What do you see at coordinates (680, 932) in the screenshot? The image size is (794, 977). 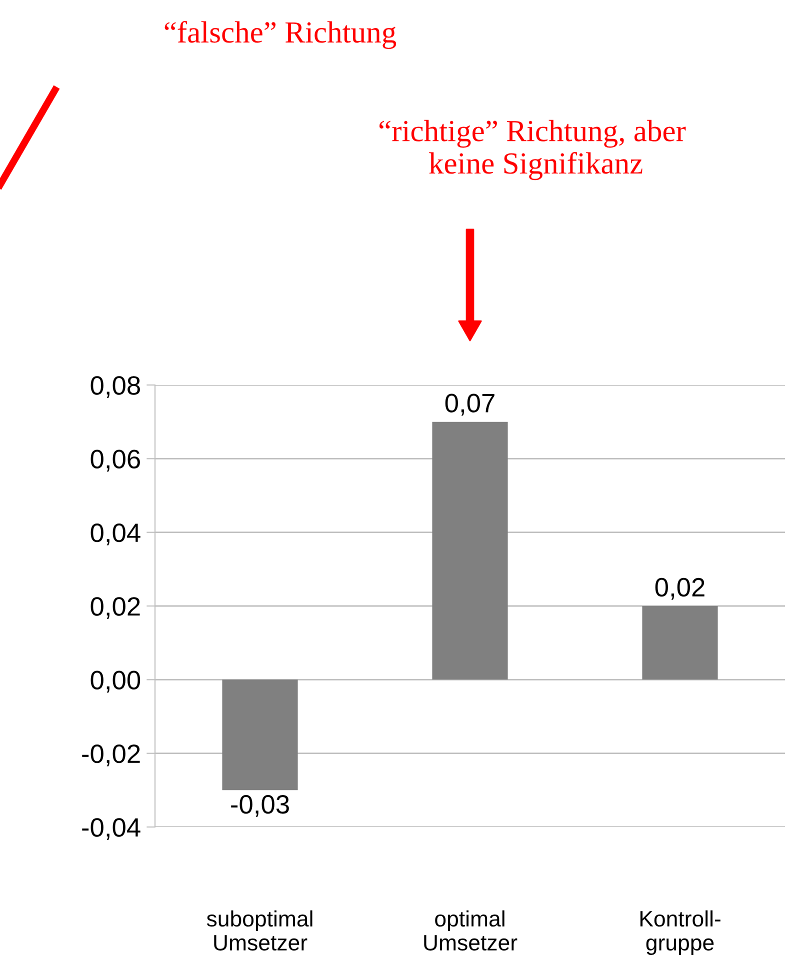 I see `x-tick-label: Kontroll- gruppe` at bounding box center [680, 932].